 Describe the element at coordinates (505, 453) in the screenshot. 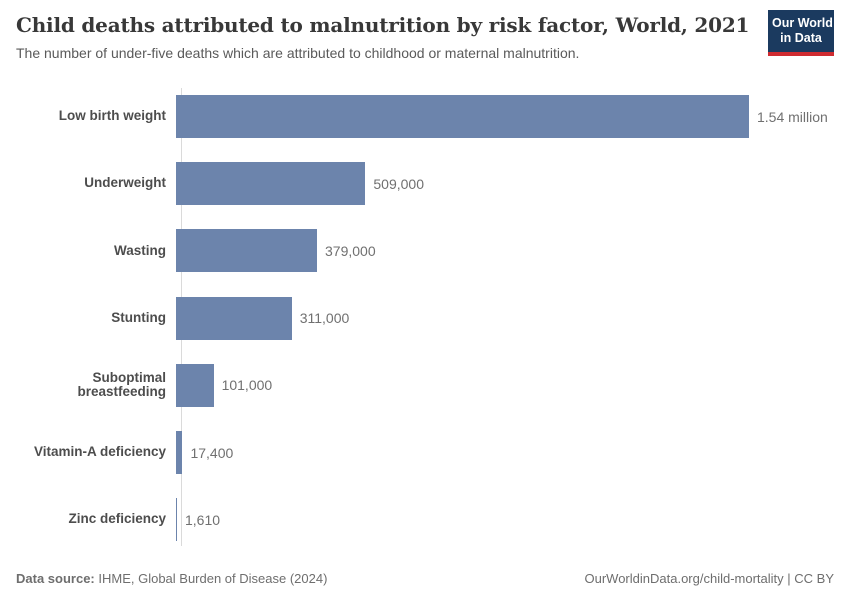

I see `bar-track: 17,400` at that location.